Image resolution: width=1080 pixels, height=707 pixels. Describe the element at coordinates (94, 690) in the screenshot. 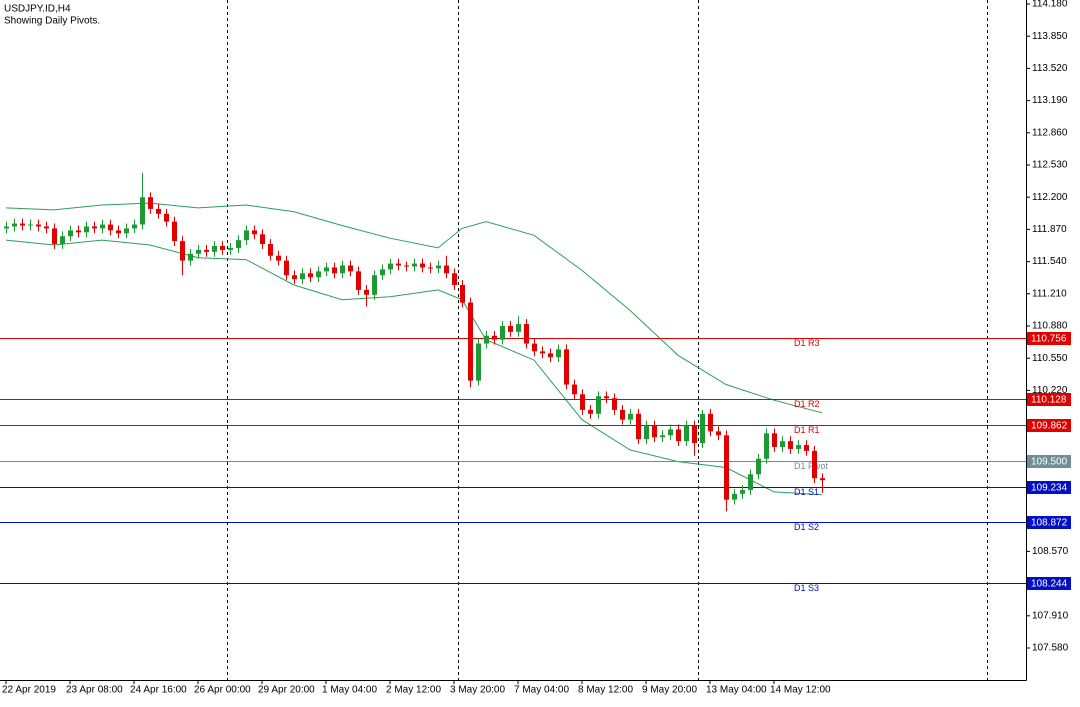

I see `x-tick-label: 23 Apr 08:00` at that location.